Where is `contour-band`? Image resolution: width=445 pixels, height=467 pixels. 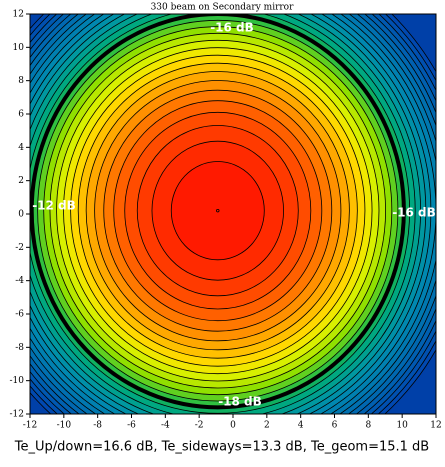
contour-band is located at coordinates (217, 211).